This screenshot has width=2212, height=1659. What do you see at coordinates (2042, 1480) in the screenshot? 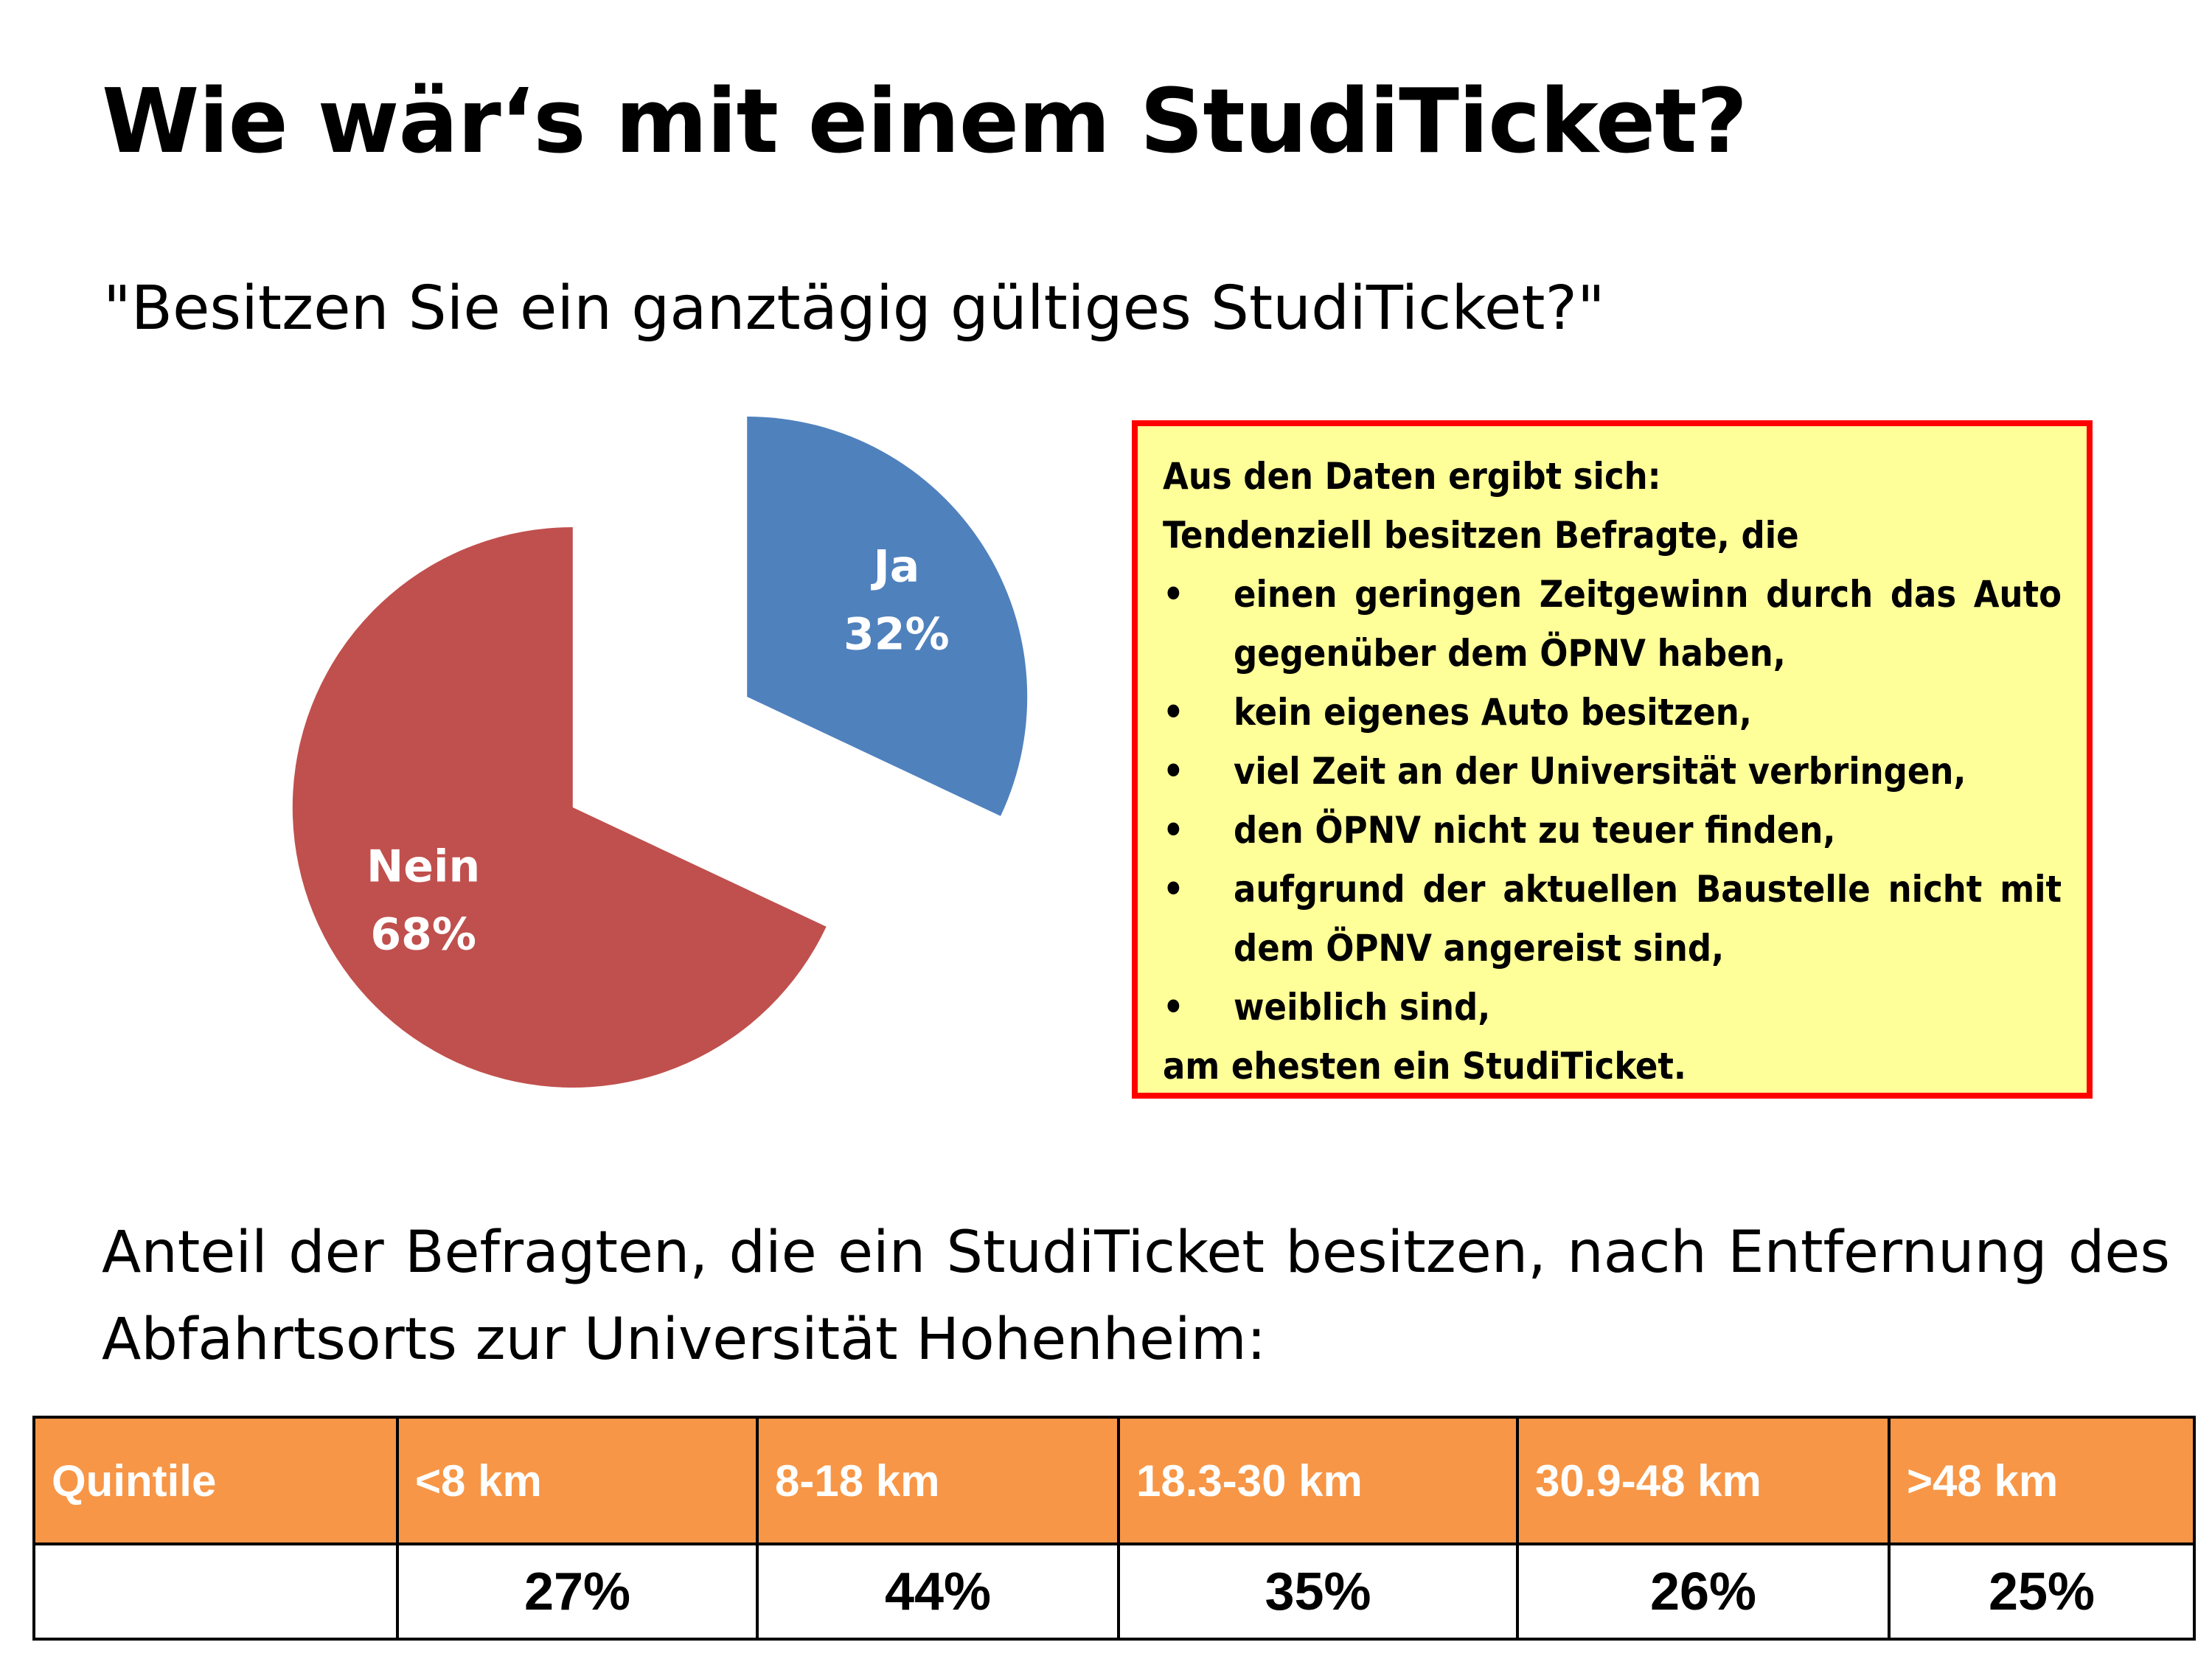
I see `header-distance: >48 km` at bounding box center [2042, 1480].